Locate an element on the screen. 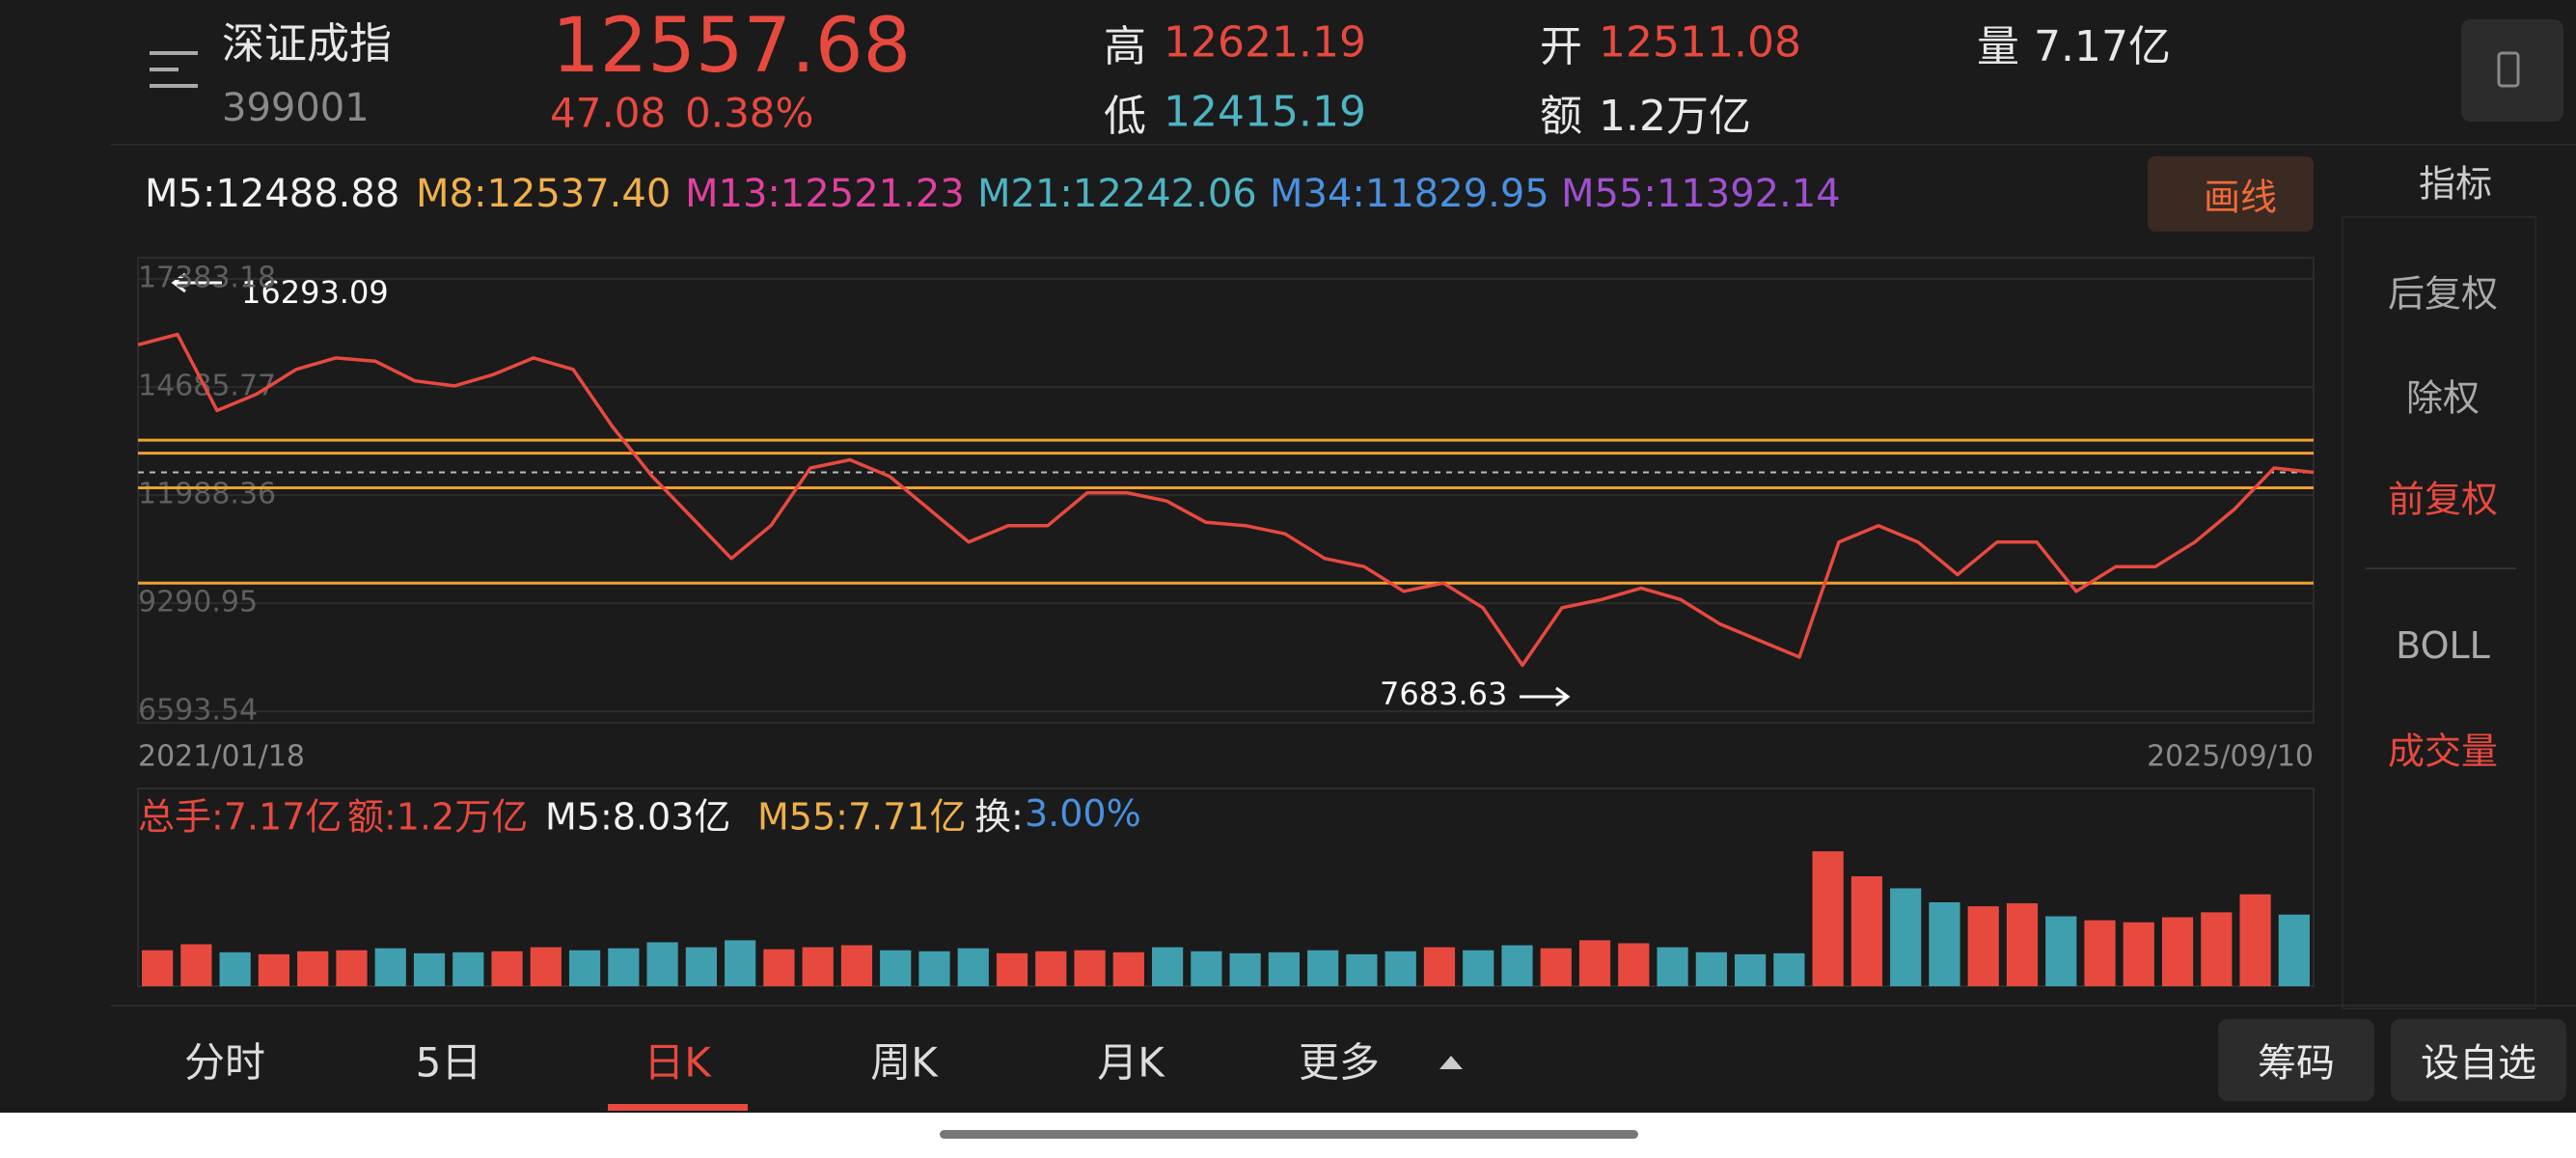 This screenshot has height=1158, width=2576. annotation-arrow is located at coordinates (178, 282).